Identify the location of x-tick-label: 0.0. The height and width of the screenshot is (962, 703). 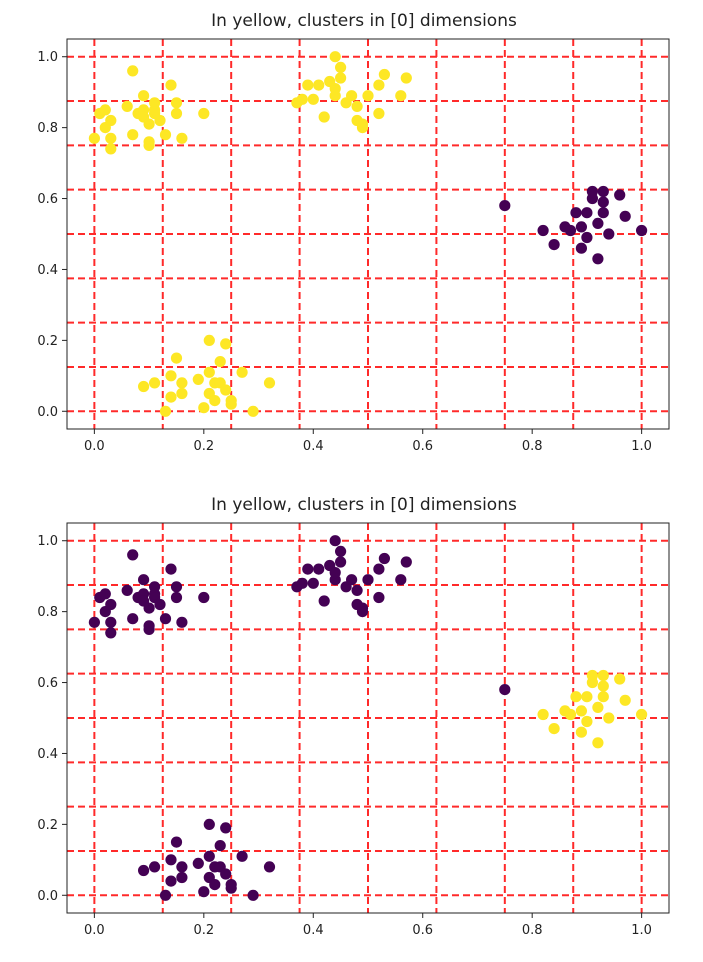
(94, 446).